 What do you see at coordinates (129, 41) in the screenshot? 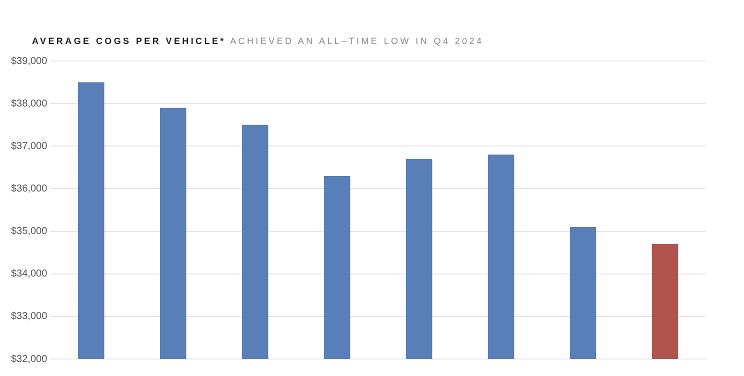
I see `chart-title: AVERAGE COGS PER VEHICLE*` at bounding box center [129, 41].